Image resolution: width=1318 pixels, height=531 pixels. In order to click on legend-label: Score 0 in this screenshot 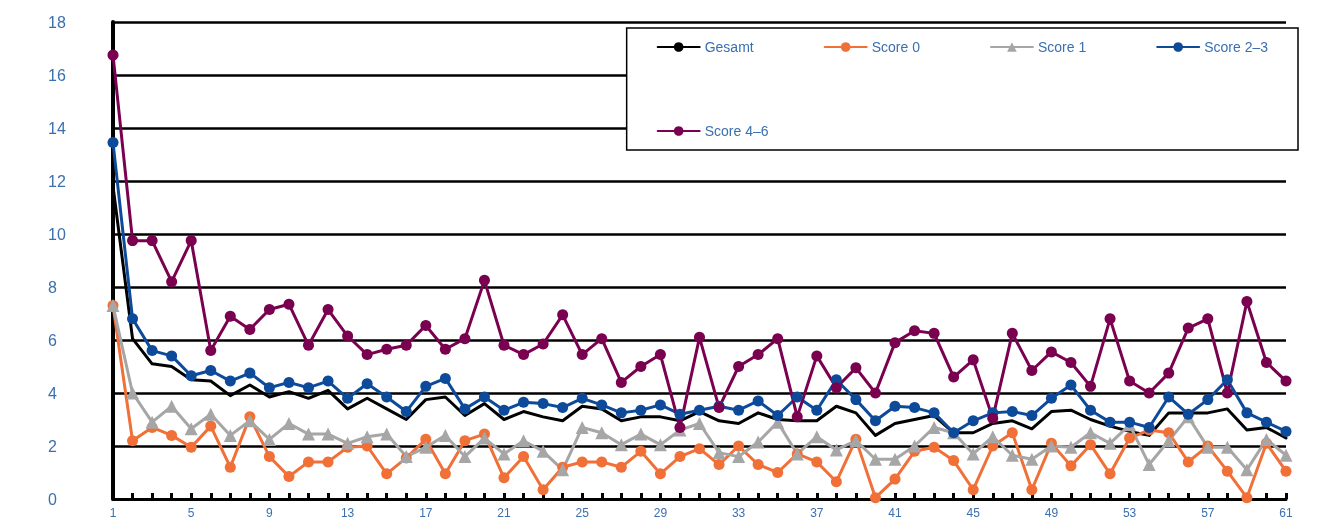, I will do `click(896, 47)`.